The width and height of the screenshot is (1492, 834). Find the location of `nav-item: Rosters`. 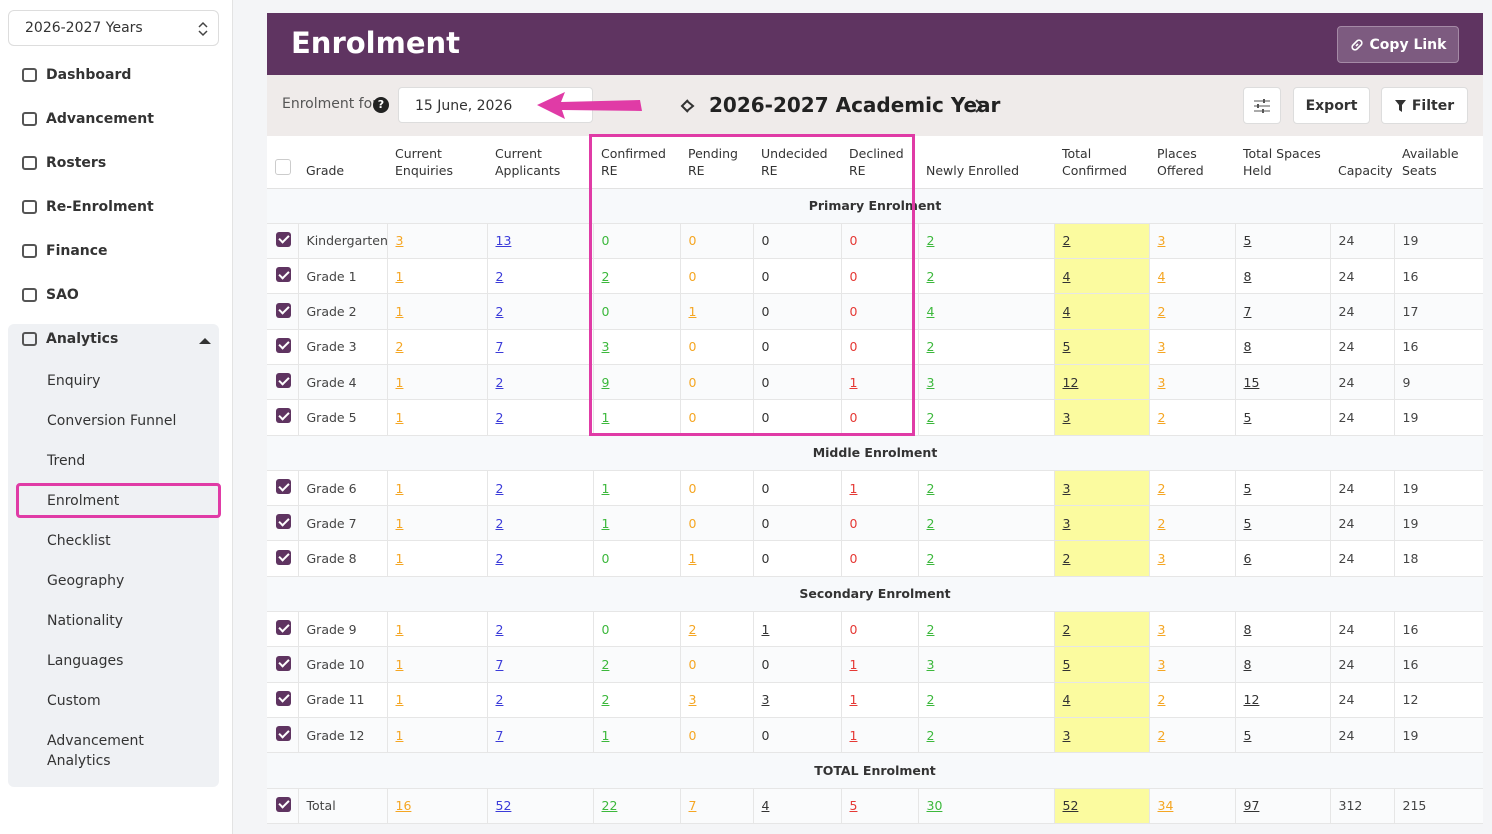

nav-item: Rosters is located at coordinates (64, 163).